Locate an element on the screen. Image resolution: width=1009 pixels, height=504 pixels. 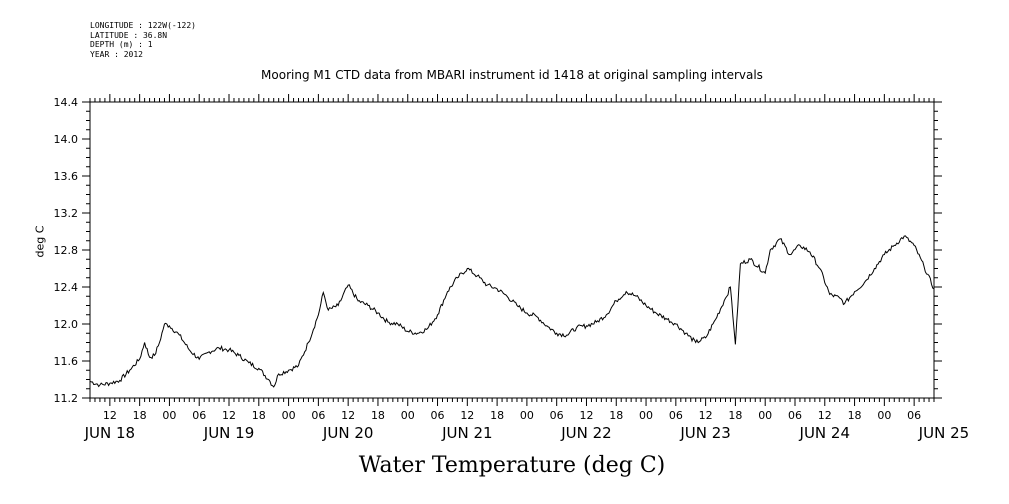
y-tick-label: 14.0 is located at coordinates (66, 139).